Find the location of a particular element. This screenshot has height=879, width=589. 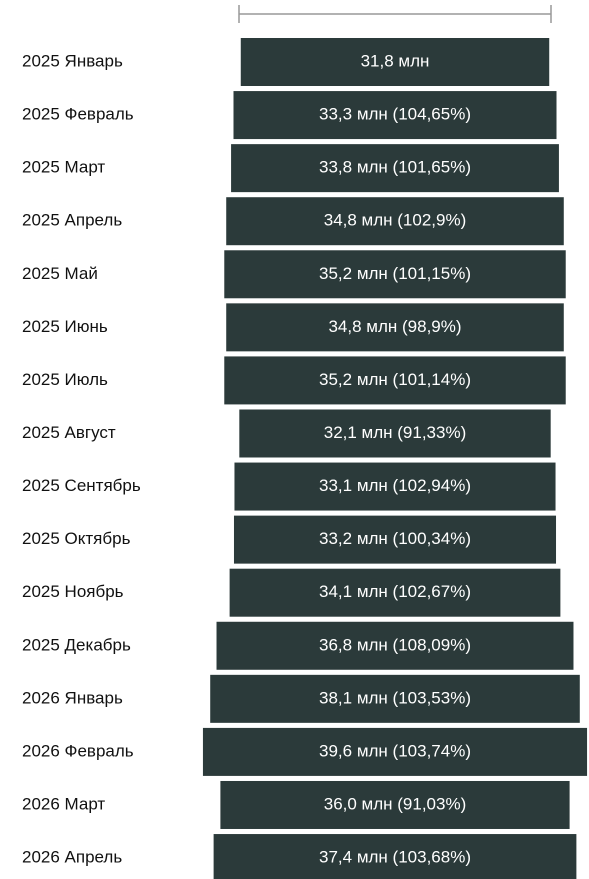

category-label: 2025 Июль is located at coordinates (65, 379).